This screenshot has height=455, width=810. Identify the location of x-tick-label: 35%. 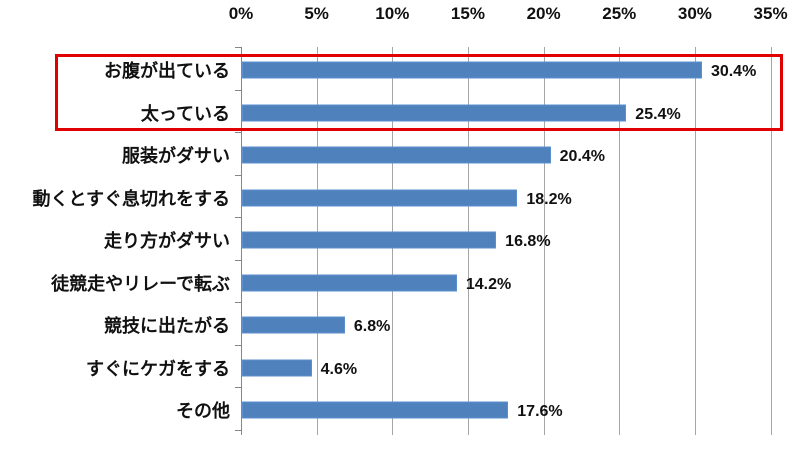
(770, 13).